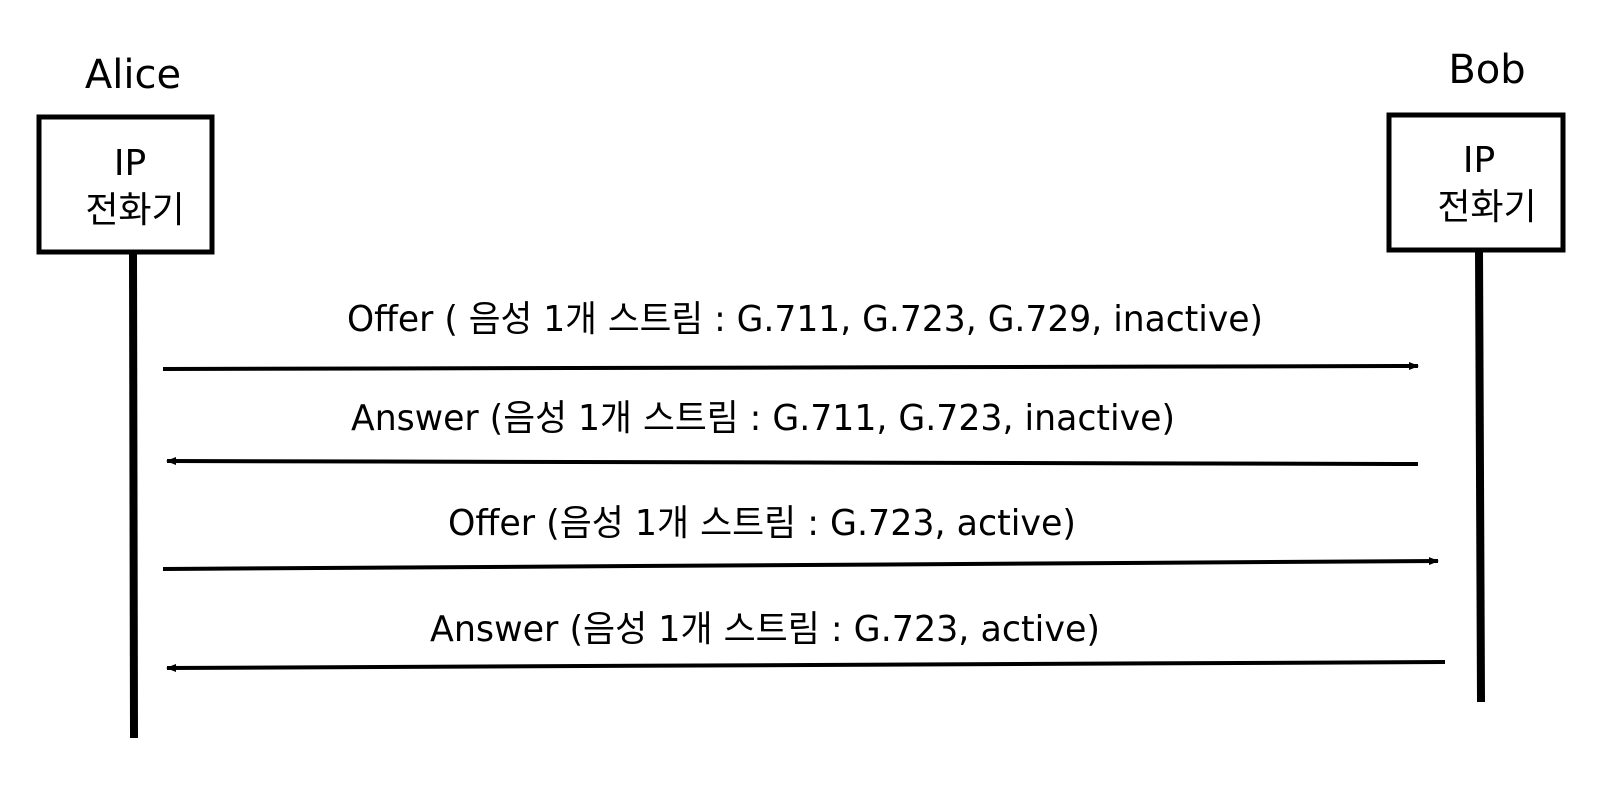 This screenshot has height=794, width=1623. What do you see at coordinates (1476, 182) in the screenshot?
I see `device-box-bob` at bounding box center [1476, 182].